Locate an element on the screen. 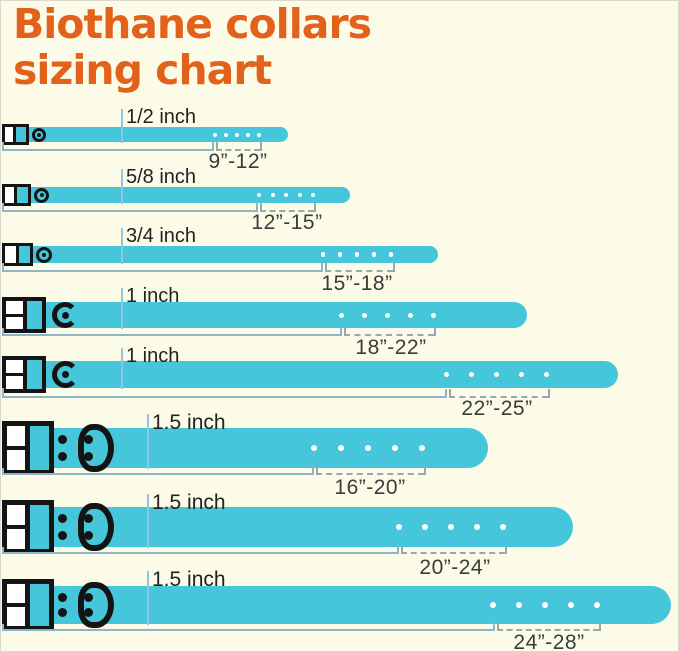 The height and width of the screenshot is (652, 679). size-range-label: 9”-12” is located at coordinates (238, 161).